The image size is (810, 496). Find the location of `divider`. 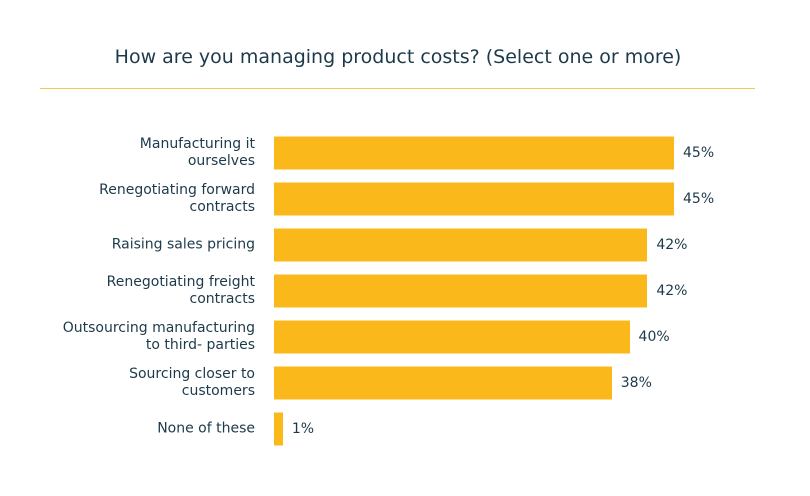

divider is located at coordinates (397, 88).